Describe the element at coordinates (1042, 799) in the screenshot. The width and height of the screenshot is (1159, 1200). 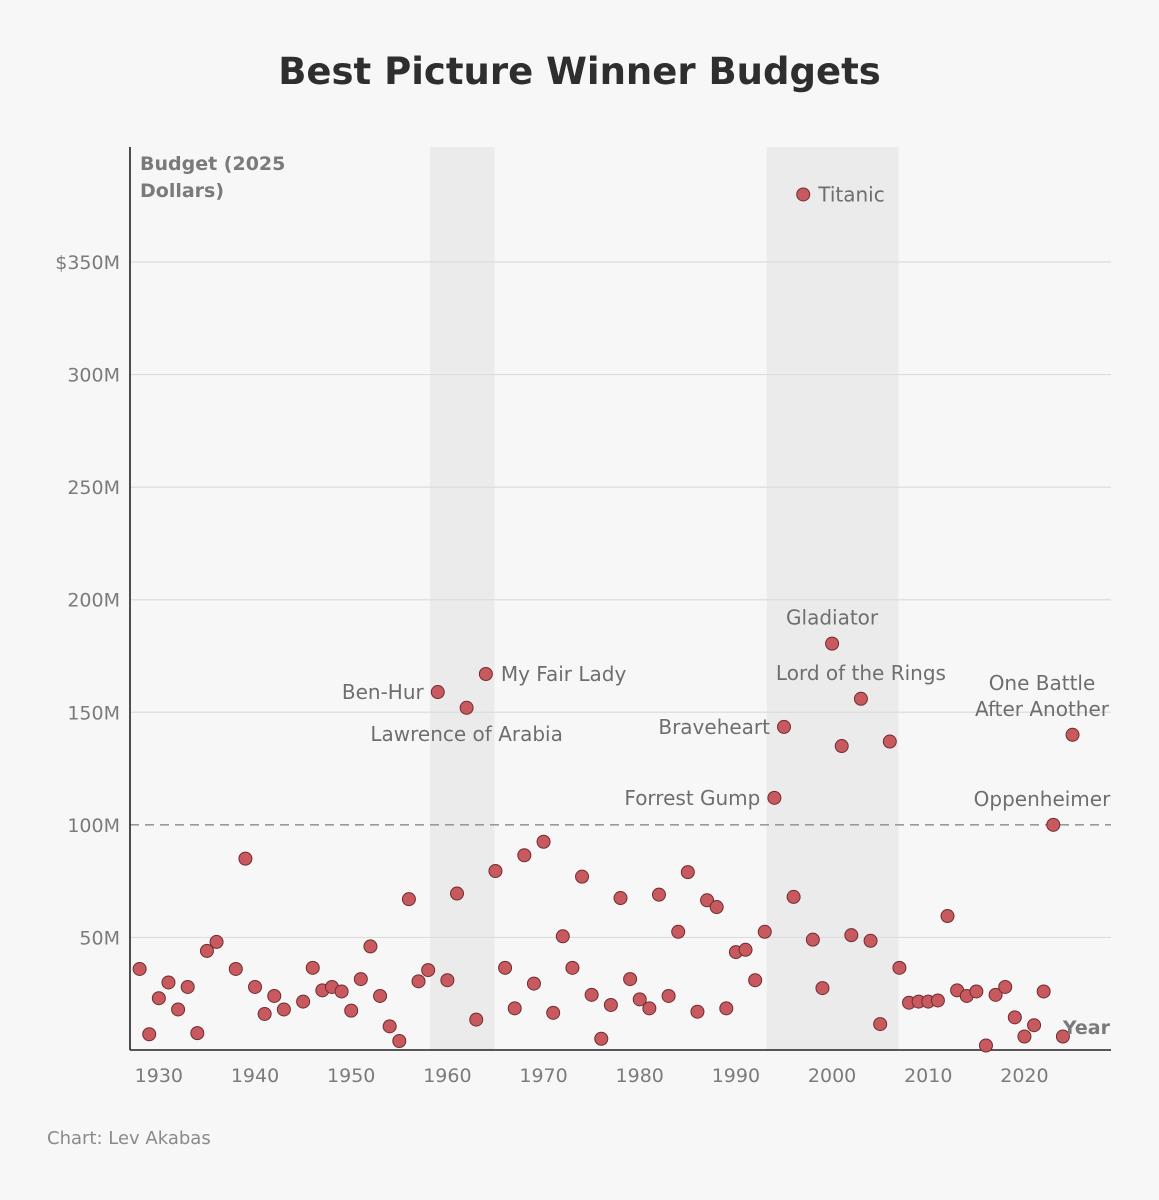
I see `annotation-label: Oppenheimer` at that location.